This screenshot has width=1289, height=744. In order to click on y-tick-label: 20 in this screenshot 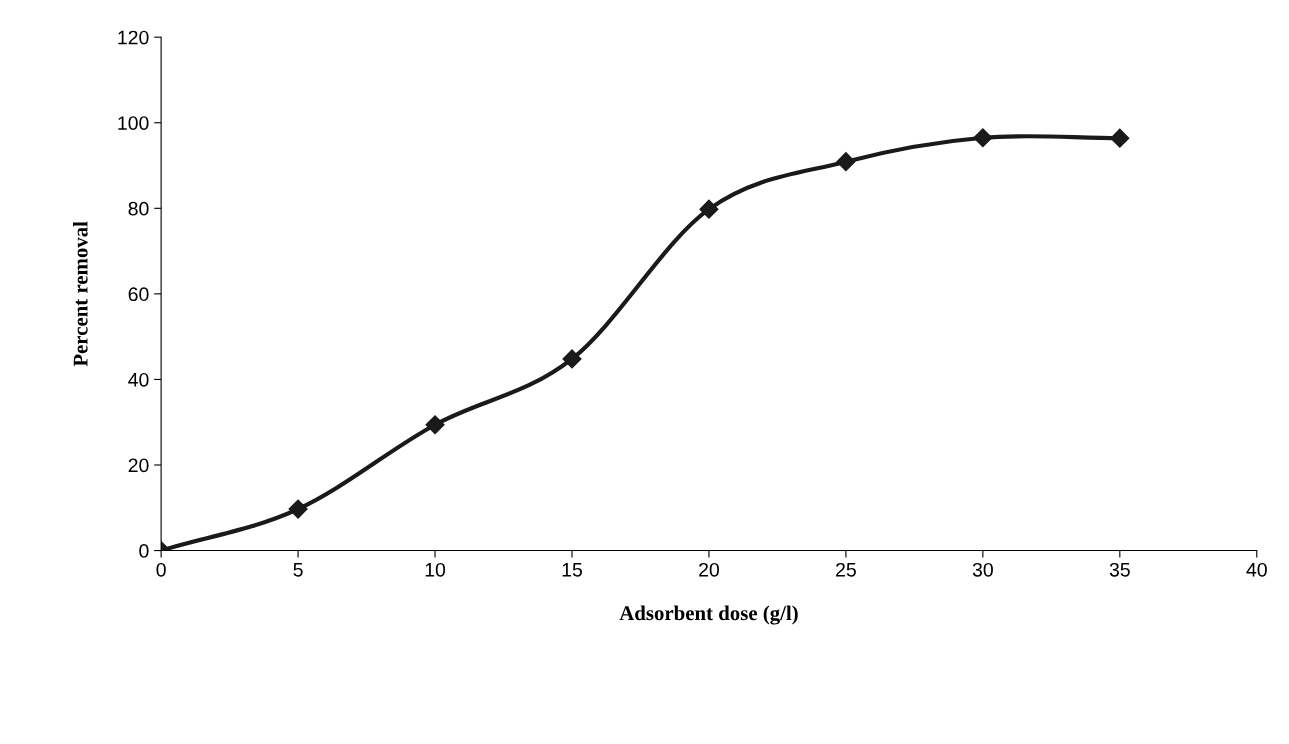, I will do `click(138, 465)`.